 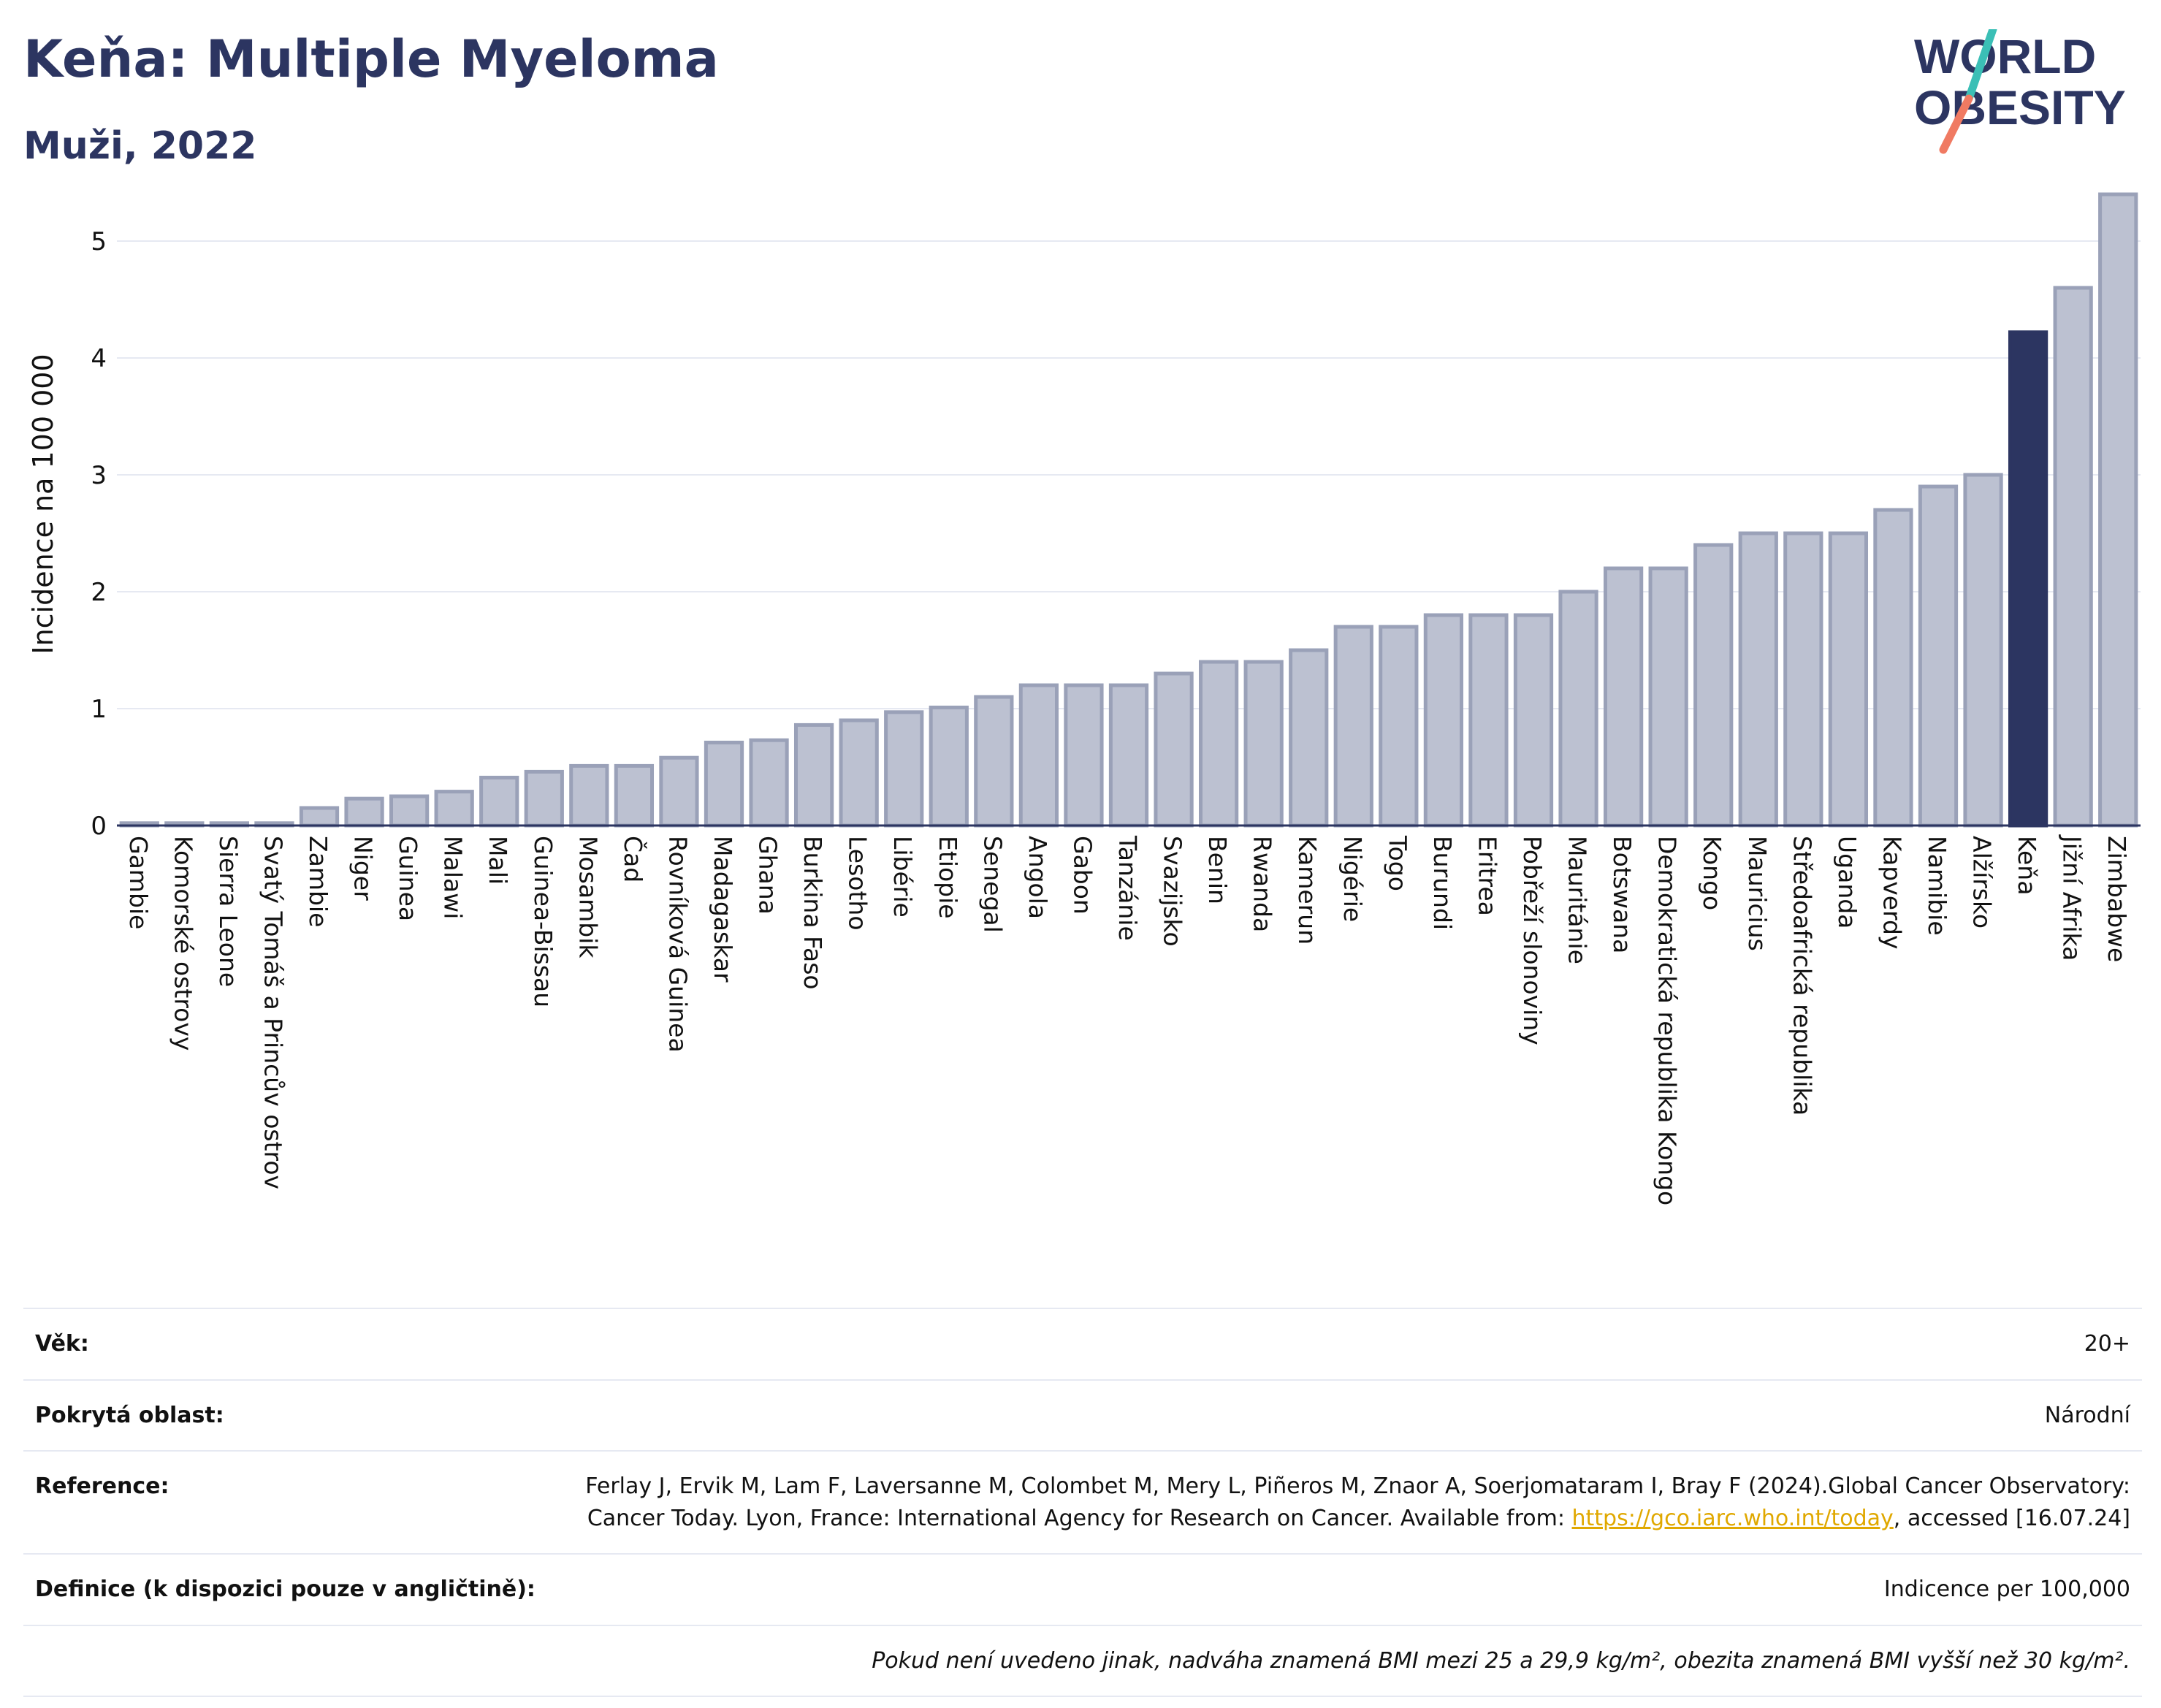 What do you see at coordinates (363, 868) in the screenshot?
I see `x-tick-label: Niger` at bounding box center [363, 868].